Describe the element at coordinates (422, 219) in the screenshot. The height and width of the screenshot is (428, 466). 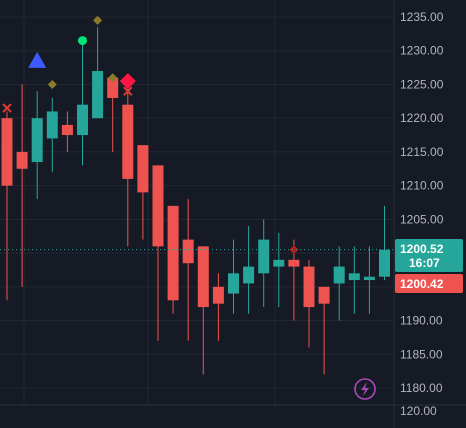
I see `price-tick-label: 1205.00` at that location.